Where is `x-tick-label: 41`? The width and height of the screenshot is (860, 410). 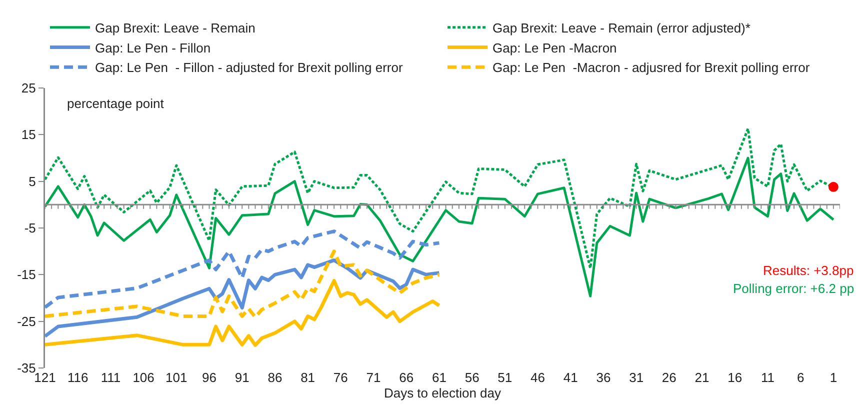
x-tick-label: 41 is located at coordinates (570, 377).